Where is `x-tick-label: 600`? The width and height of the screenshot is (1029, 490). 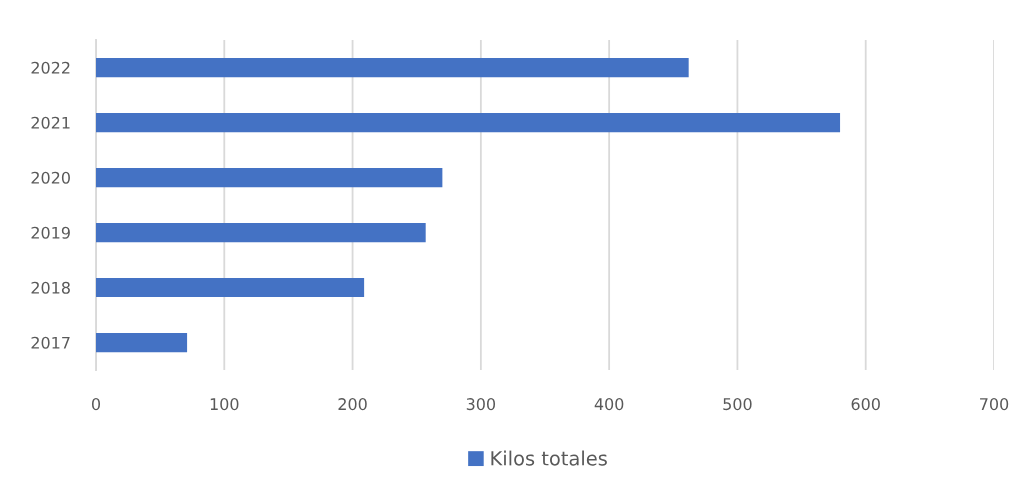 x-tick-label: 600 is located at coordinates (865, 404).